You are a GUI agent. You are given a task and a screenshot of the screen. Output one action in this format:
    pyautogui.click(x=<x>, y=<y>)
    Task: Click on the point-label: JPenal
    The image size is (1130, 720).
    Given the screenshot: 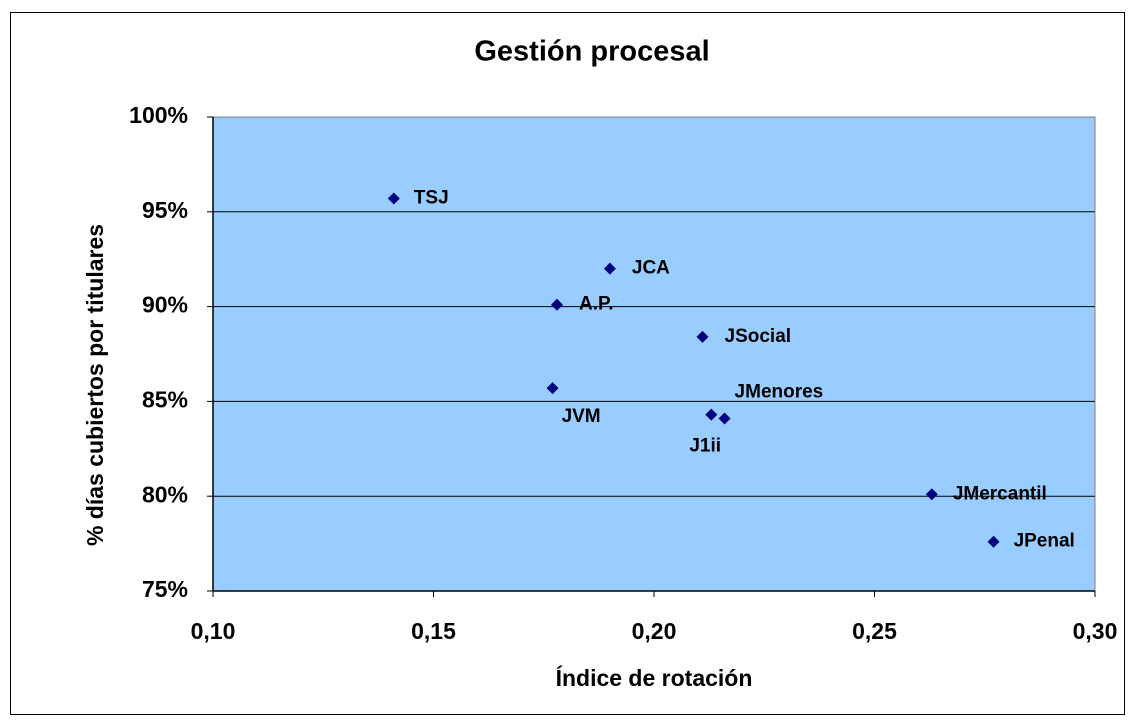 What is the action you would take?
    pyautogui.click(x=1044, y=541)
    